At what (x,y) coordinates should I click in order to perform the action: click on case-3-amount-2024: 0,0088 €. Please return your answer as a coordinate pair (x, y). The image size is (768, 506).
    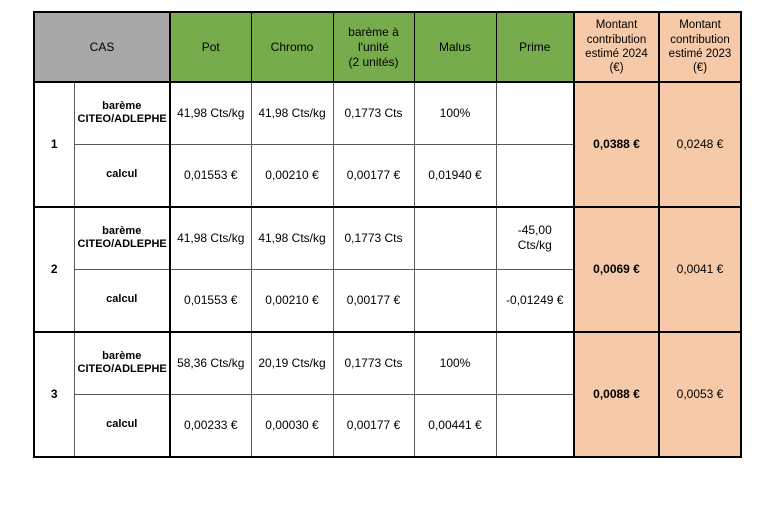
    Looking at the image, I should click on (616, 394).